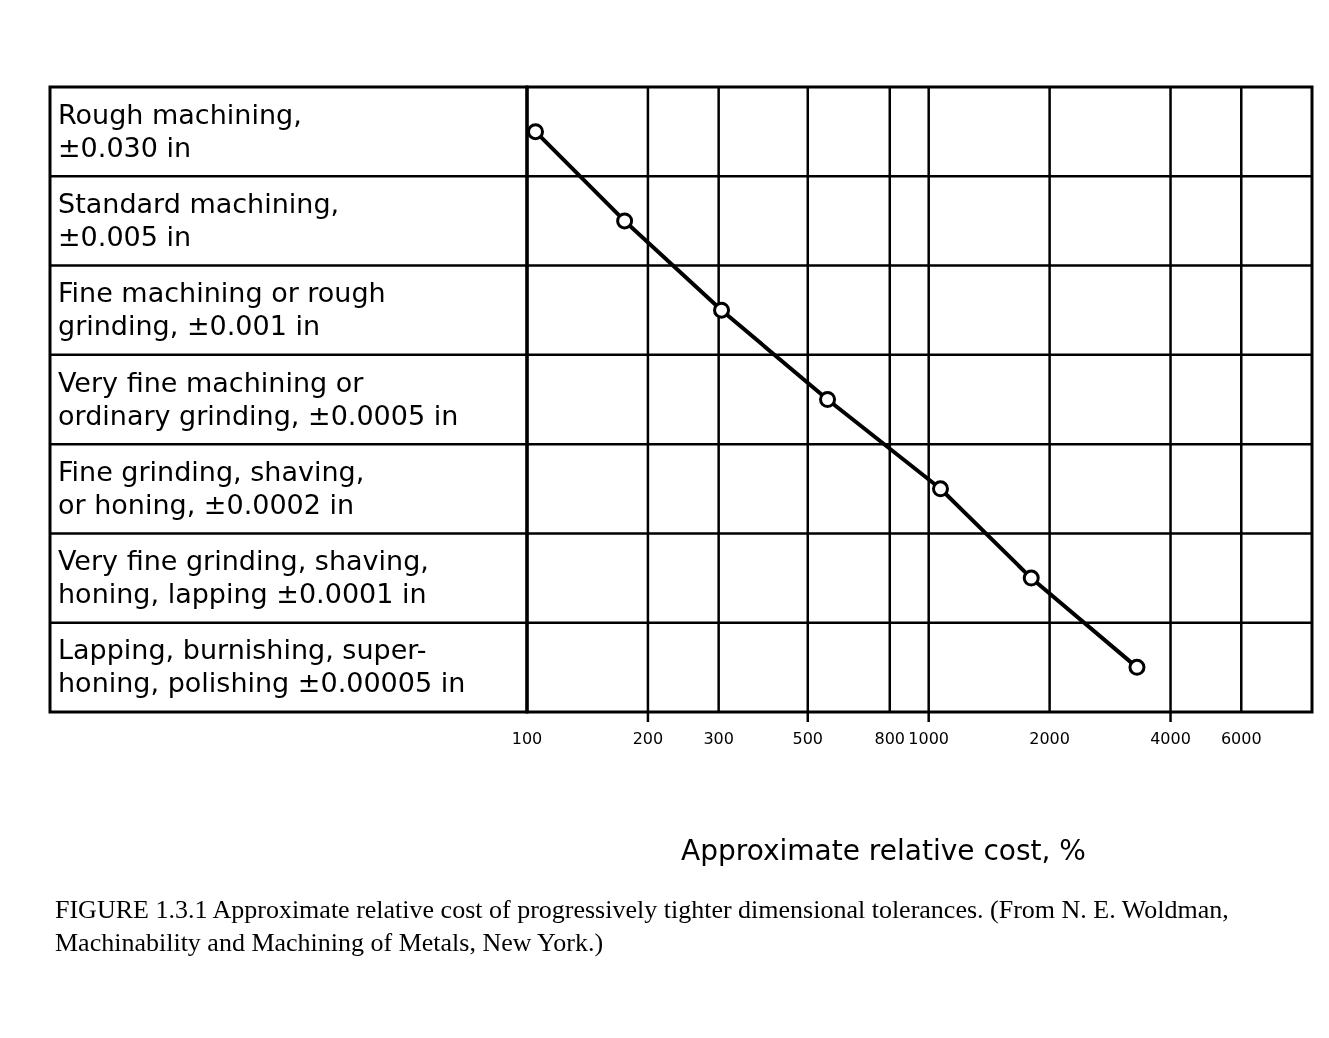 Image resolution: width=1329 pixels, height=1038 pixels. Describe the element at coordinates (718, 738) in the screenshot. I see `x-tick-label: 300` at that location.